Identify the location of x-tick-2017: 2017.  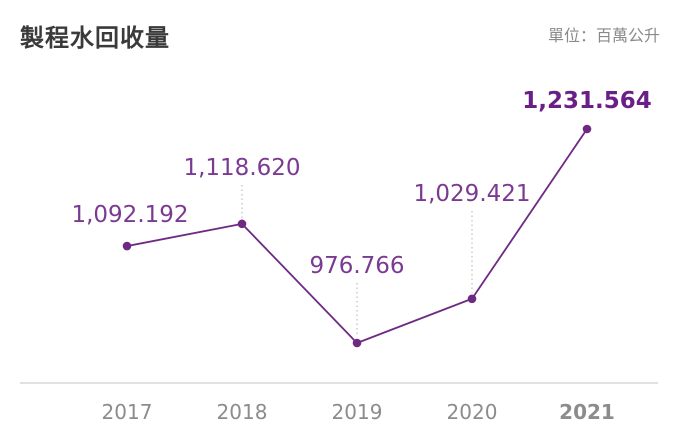
(127, 412).